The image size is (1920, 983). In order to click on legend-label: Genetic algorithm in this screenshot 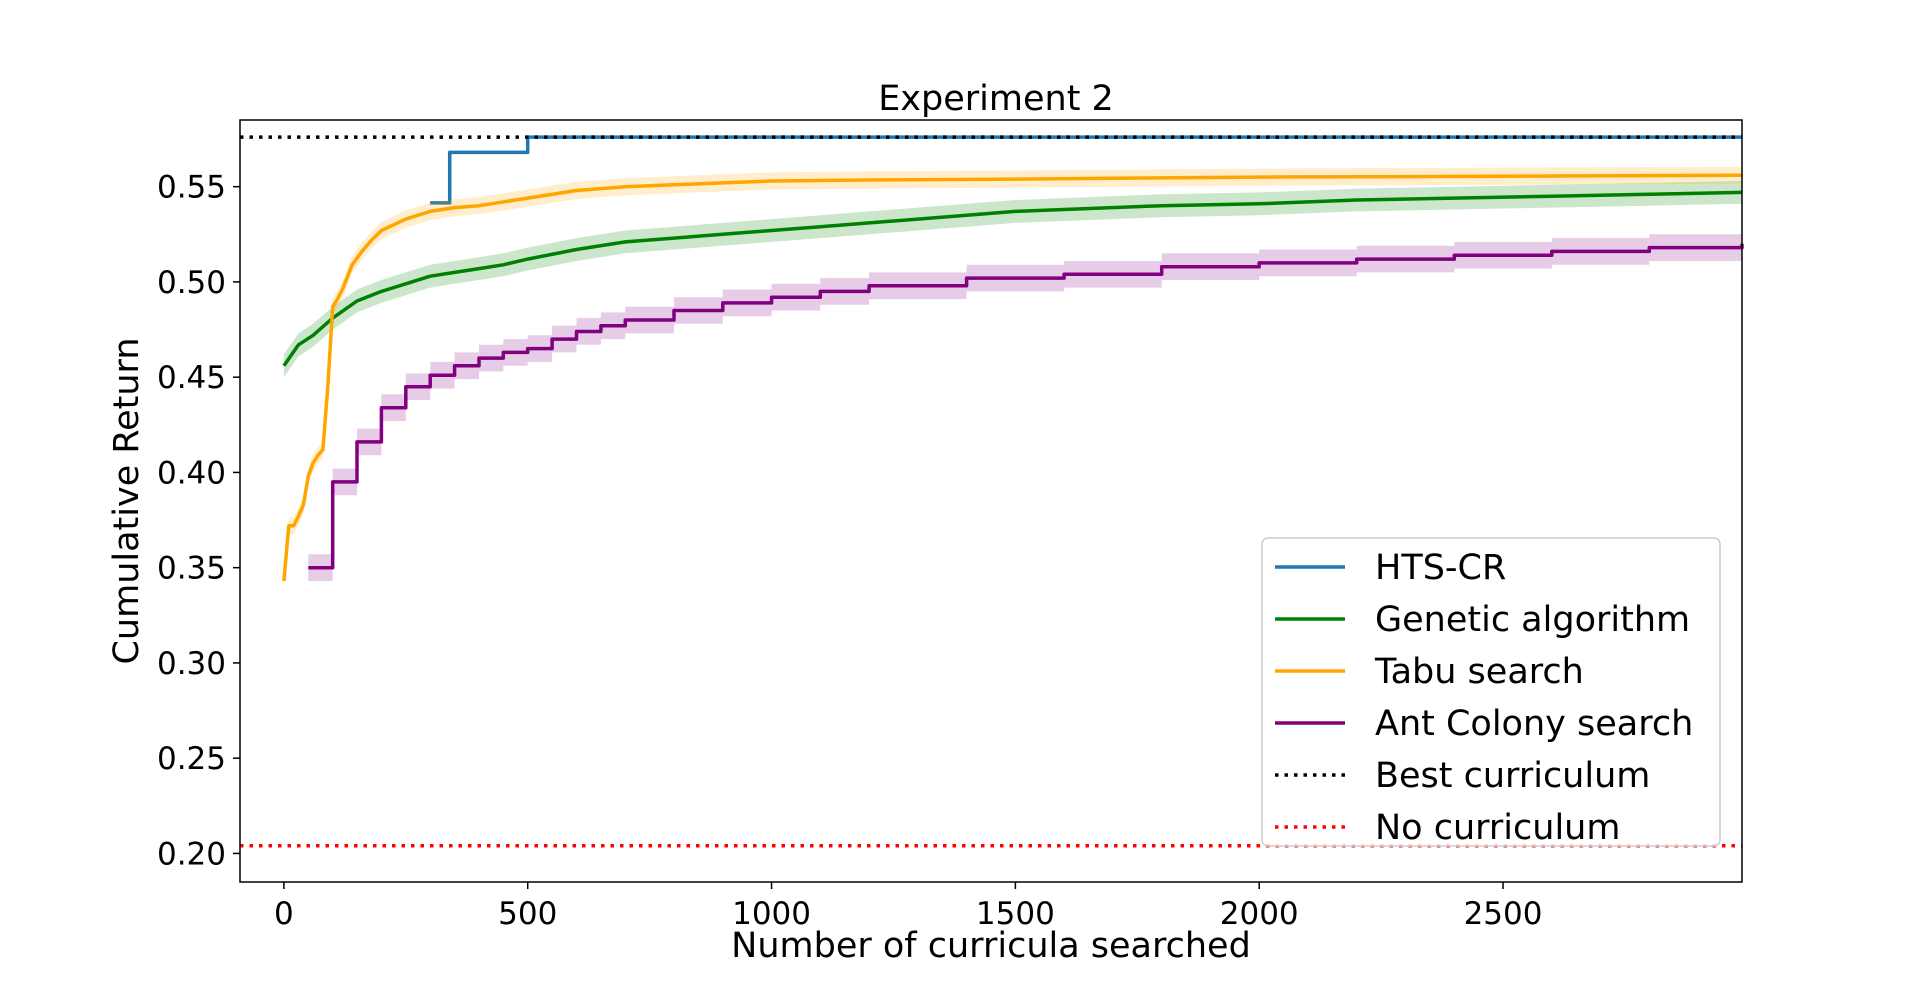, I will do `click(1532, 620)`.